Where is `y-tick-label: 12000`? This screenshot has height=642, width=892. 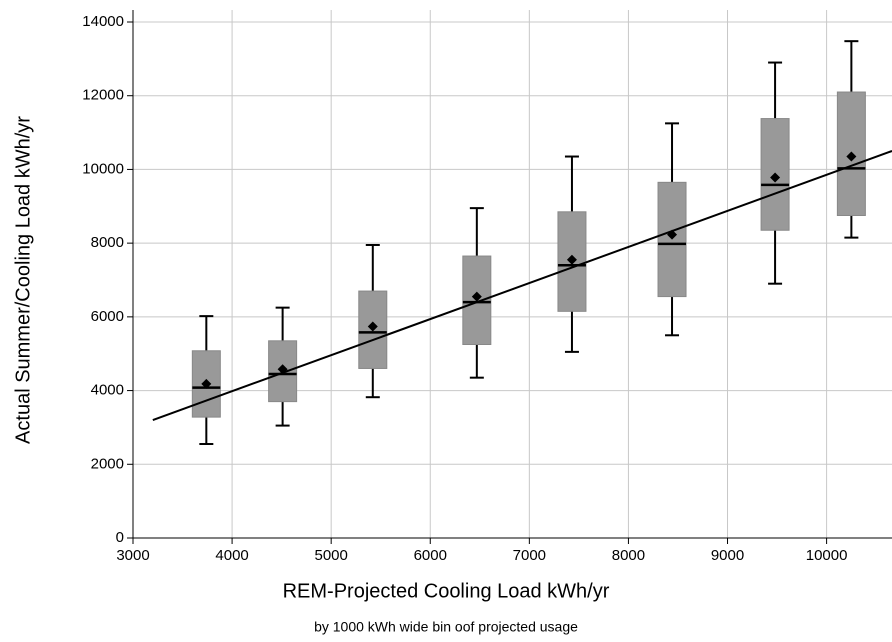
y-tick-label: 12000 is located at coordinates (103, 95).